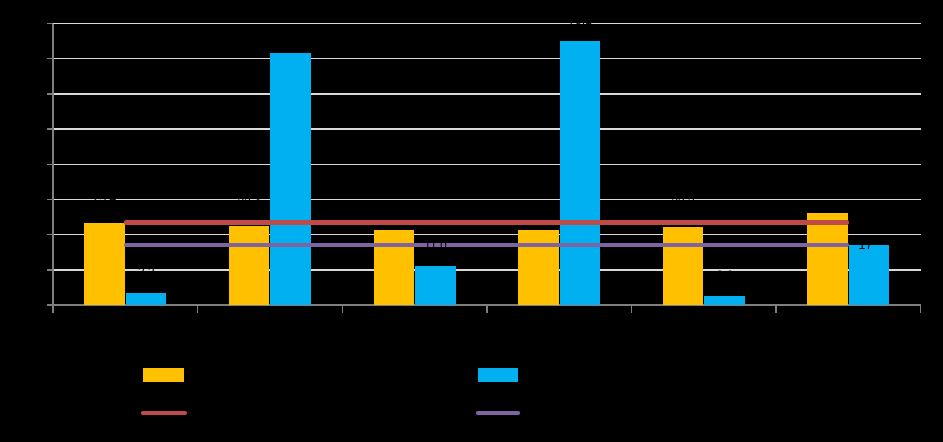 The width and height of the screenshot is (943, 442). I want to click on data-label-blue-1: 3.3, so click(146, 272).